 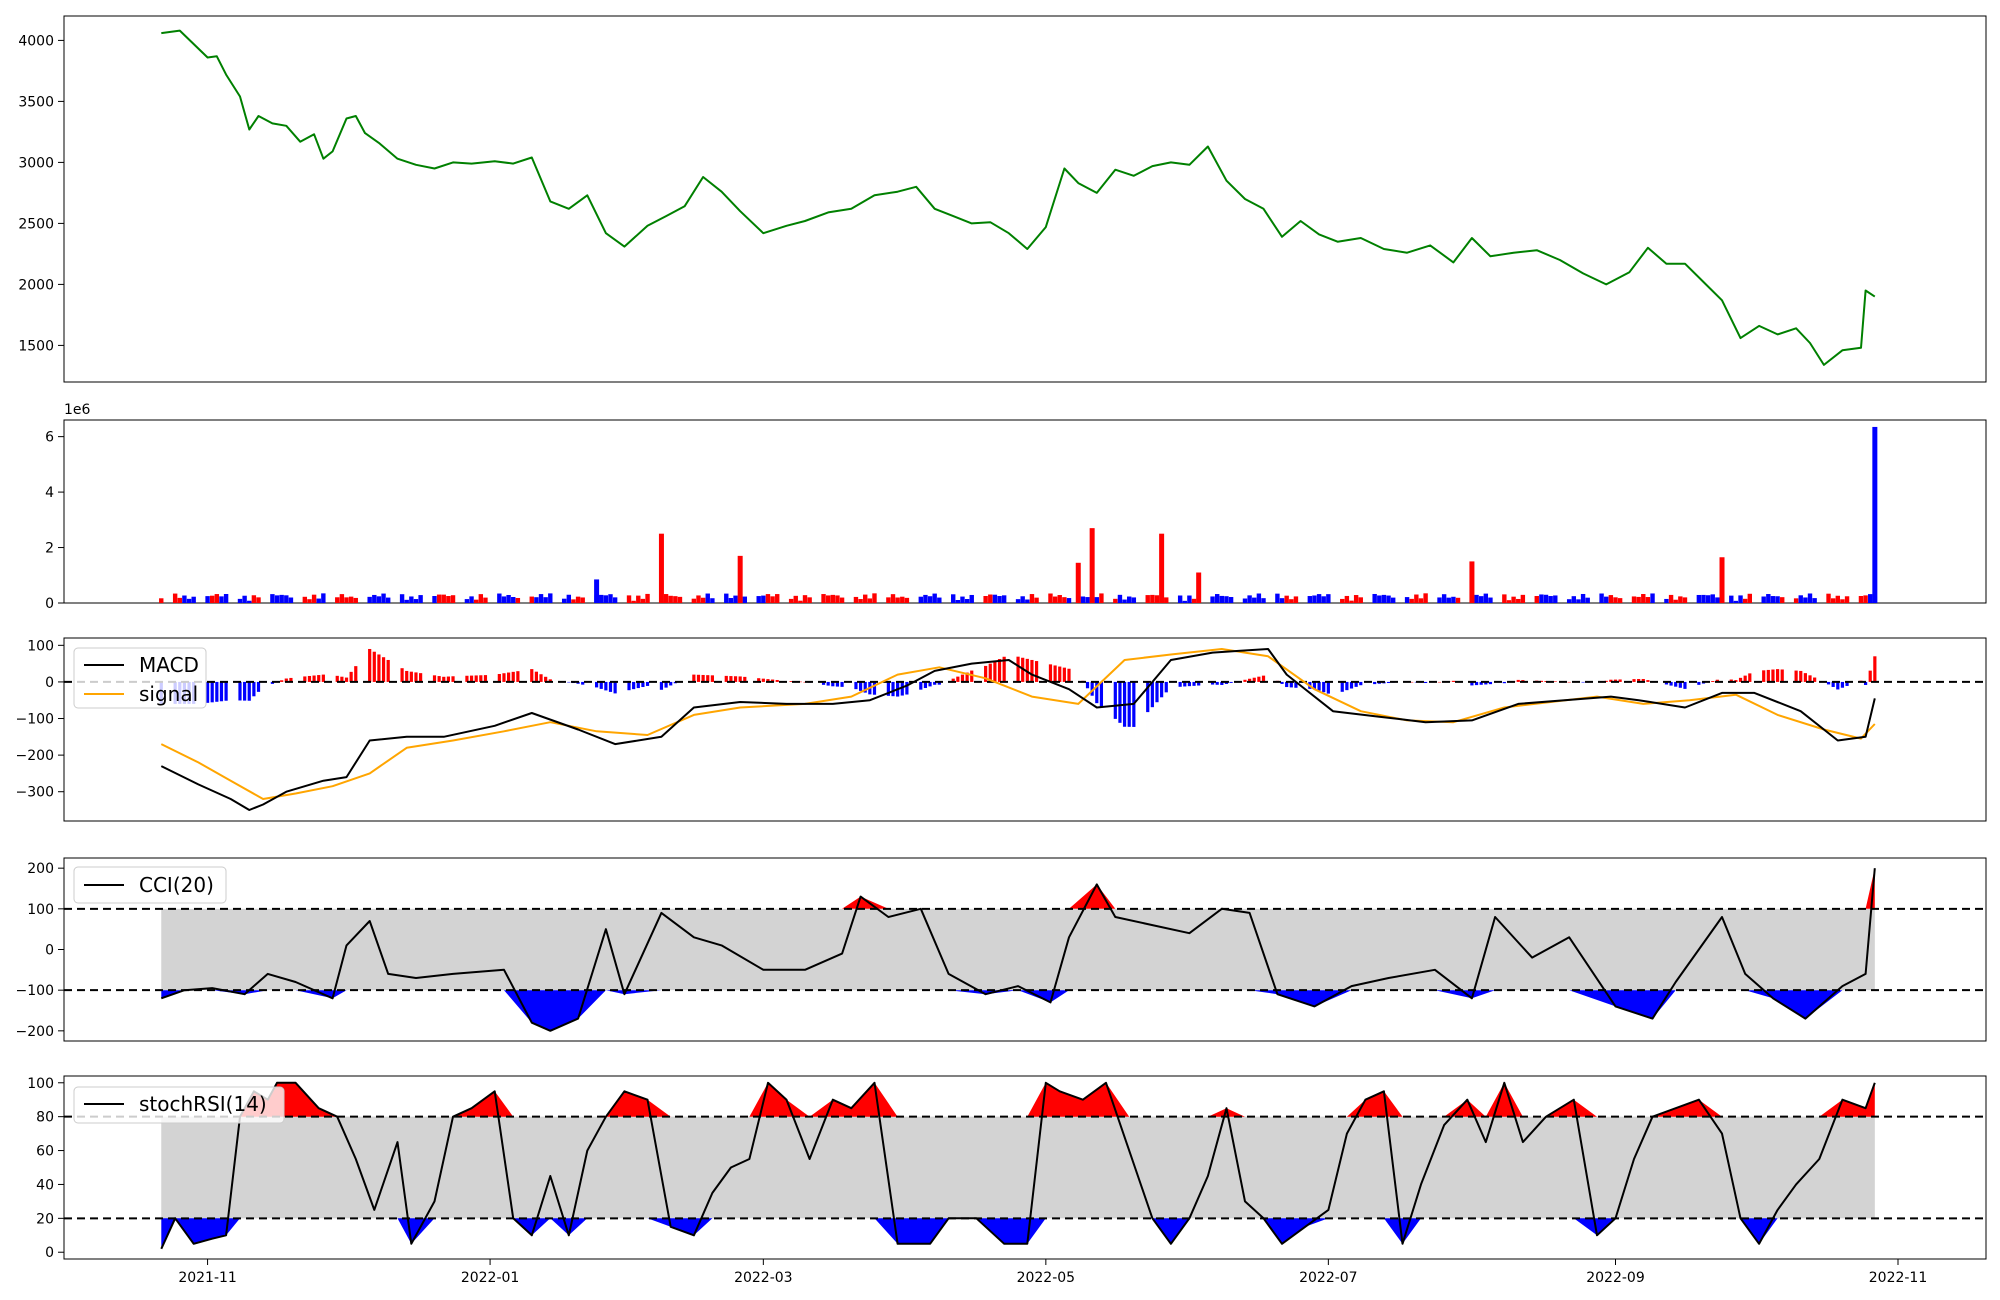 What do you see at coordinates (45, 1219) in the screenshot?
I see `stochrsi-tick-label-4: 20` at bounding box center [45, 1219].